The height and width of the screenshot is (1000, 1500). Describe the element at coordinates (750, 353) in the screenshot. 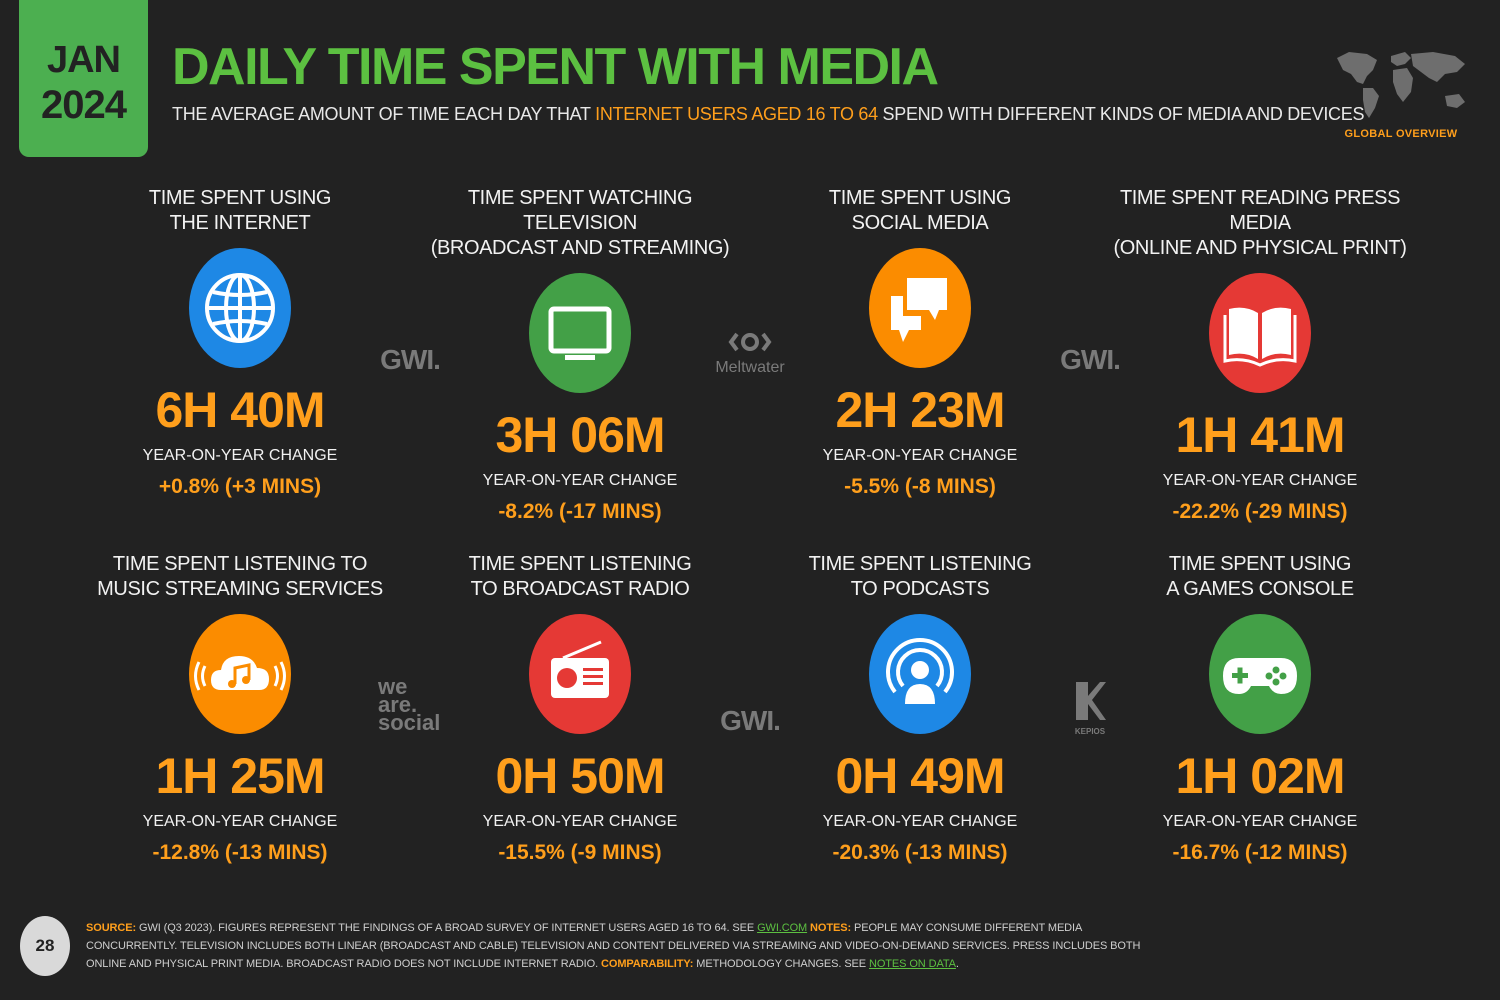

I see `meltwater-logo: Meltwater` at that location.